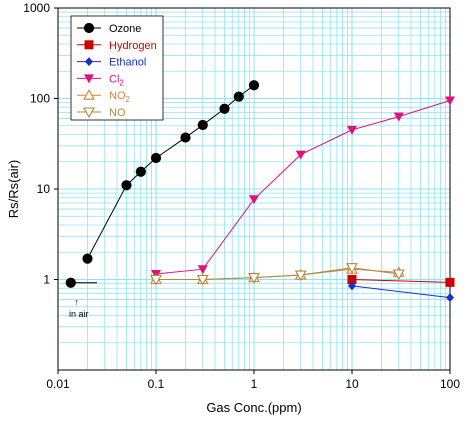  I want to click on legend-label: Ethanol, so click(127, 63).